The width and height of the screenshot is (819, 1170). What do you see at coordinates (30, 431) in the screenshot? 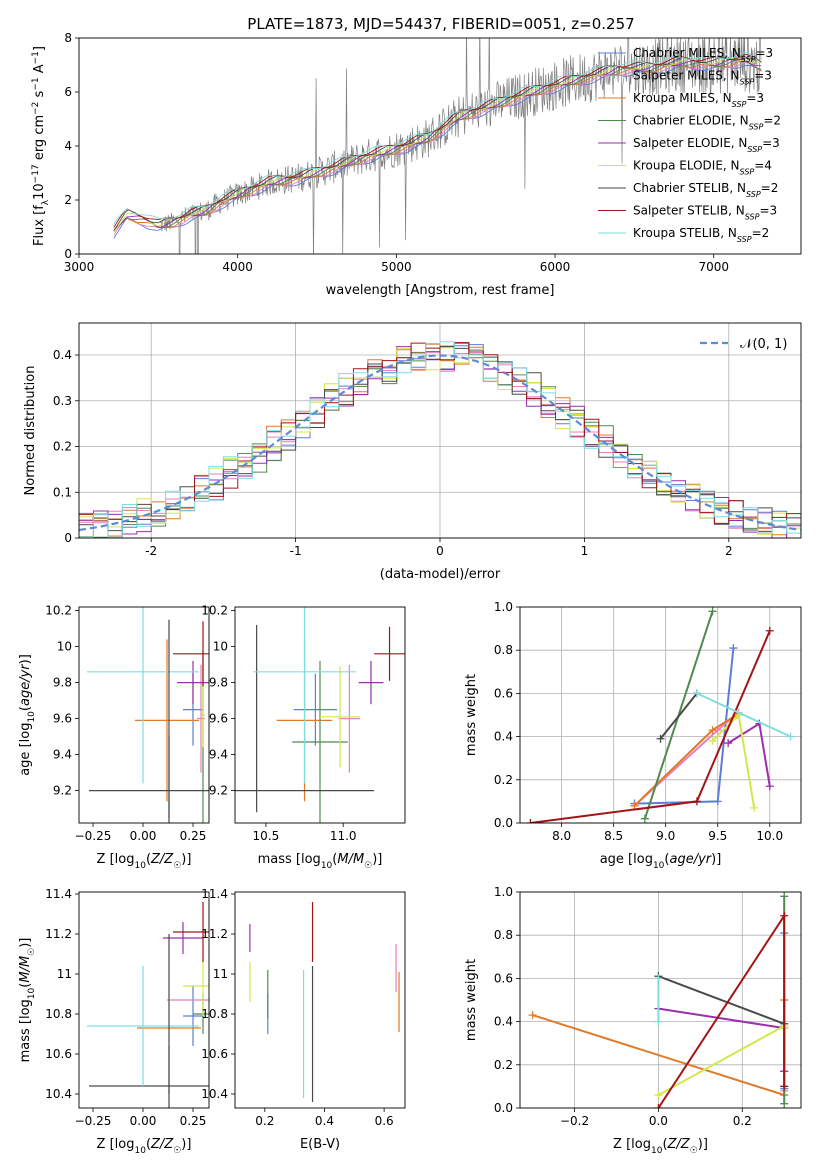
I see `y-axis-label: Normed distribution` at bounding box center [30, 431].